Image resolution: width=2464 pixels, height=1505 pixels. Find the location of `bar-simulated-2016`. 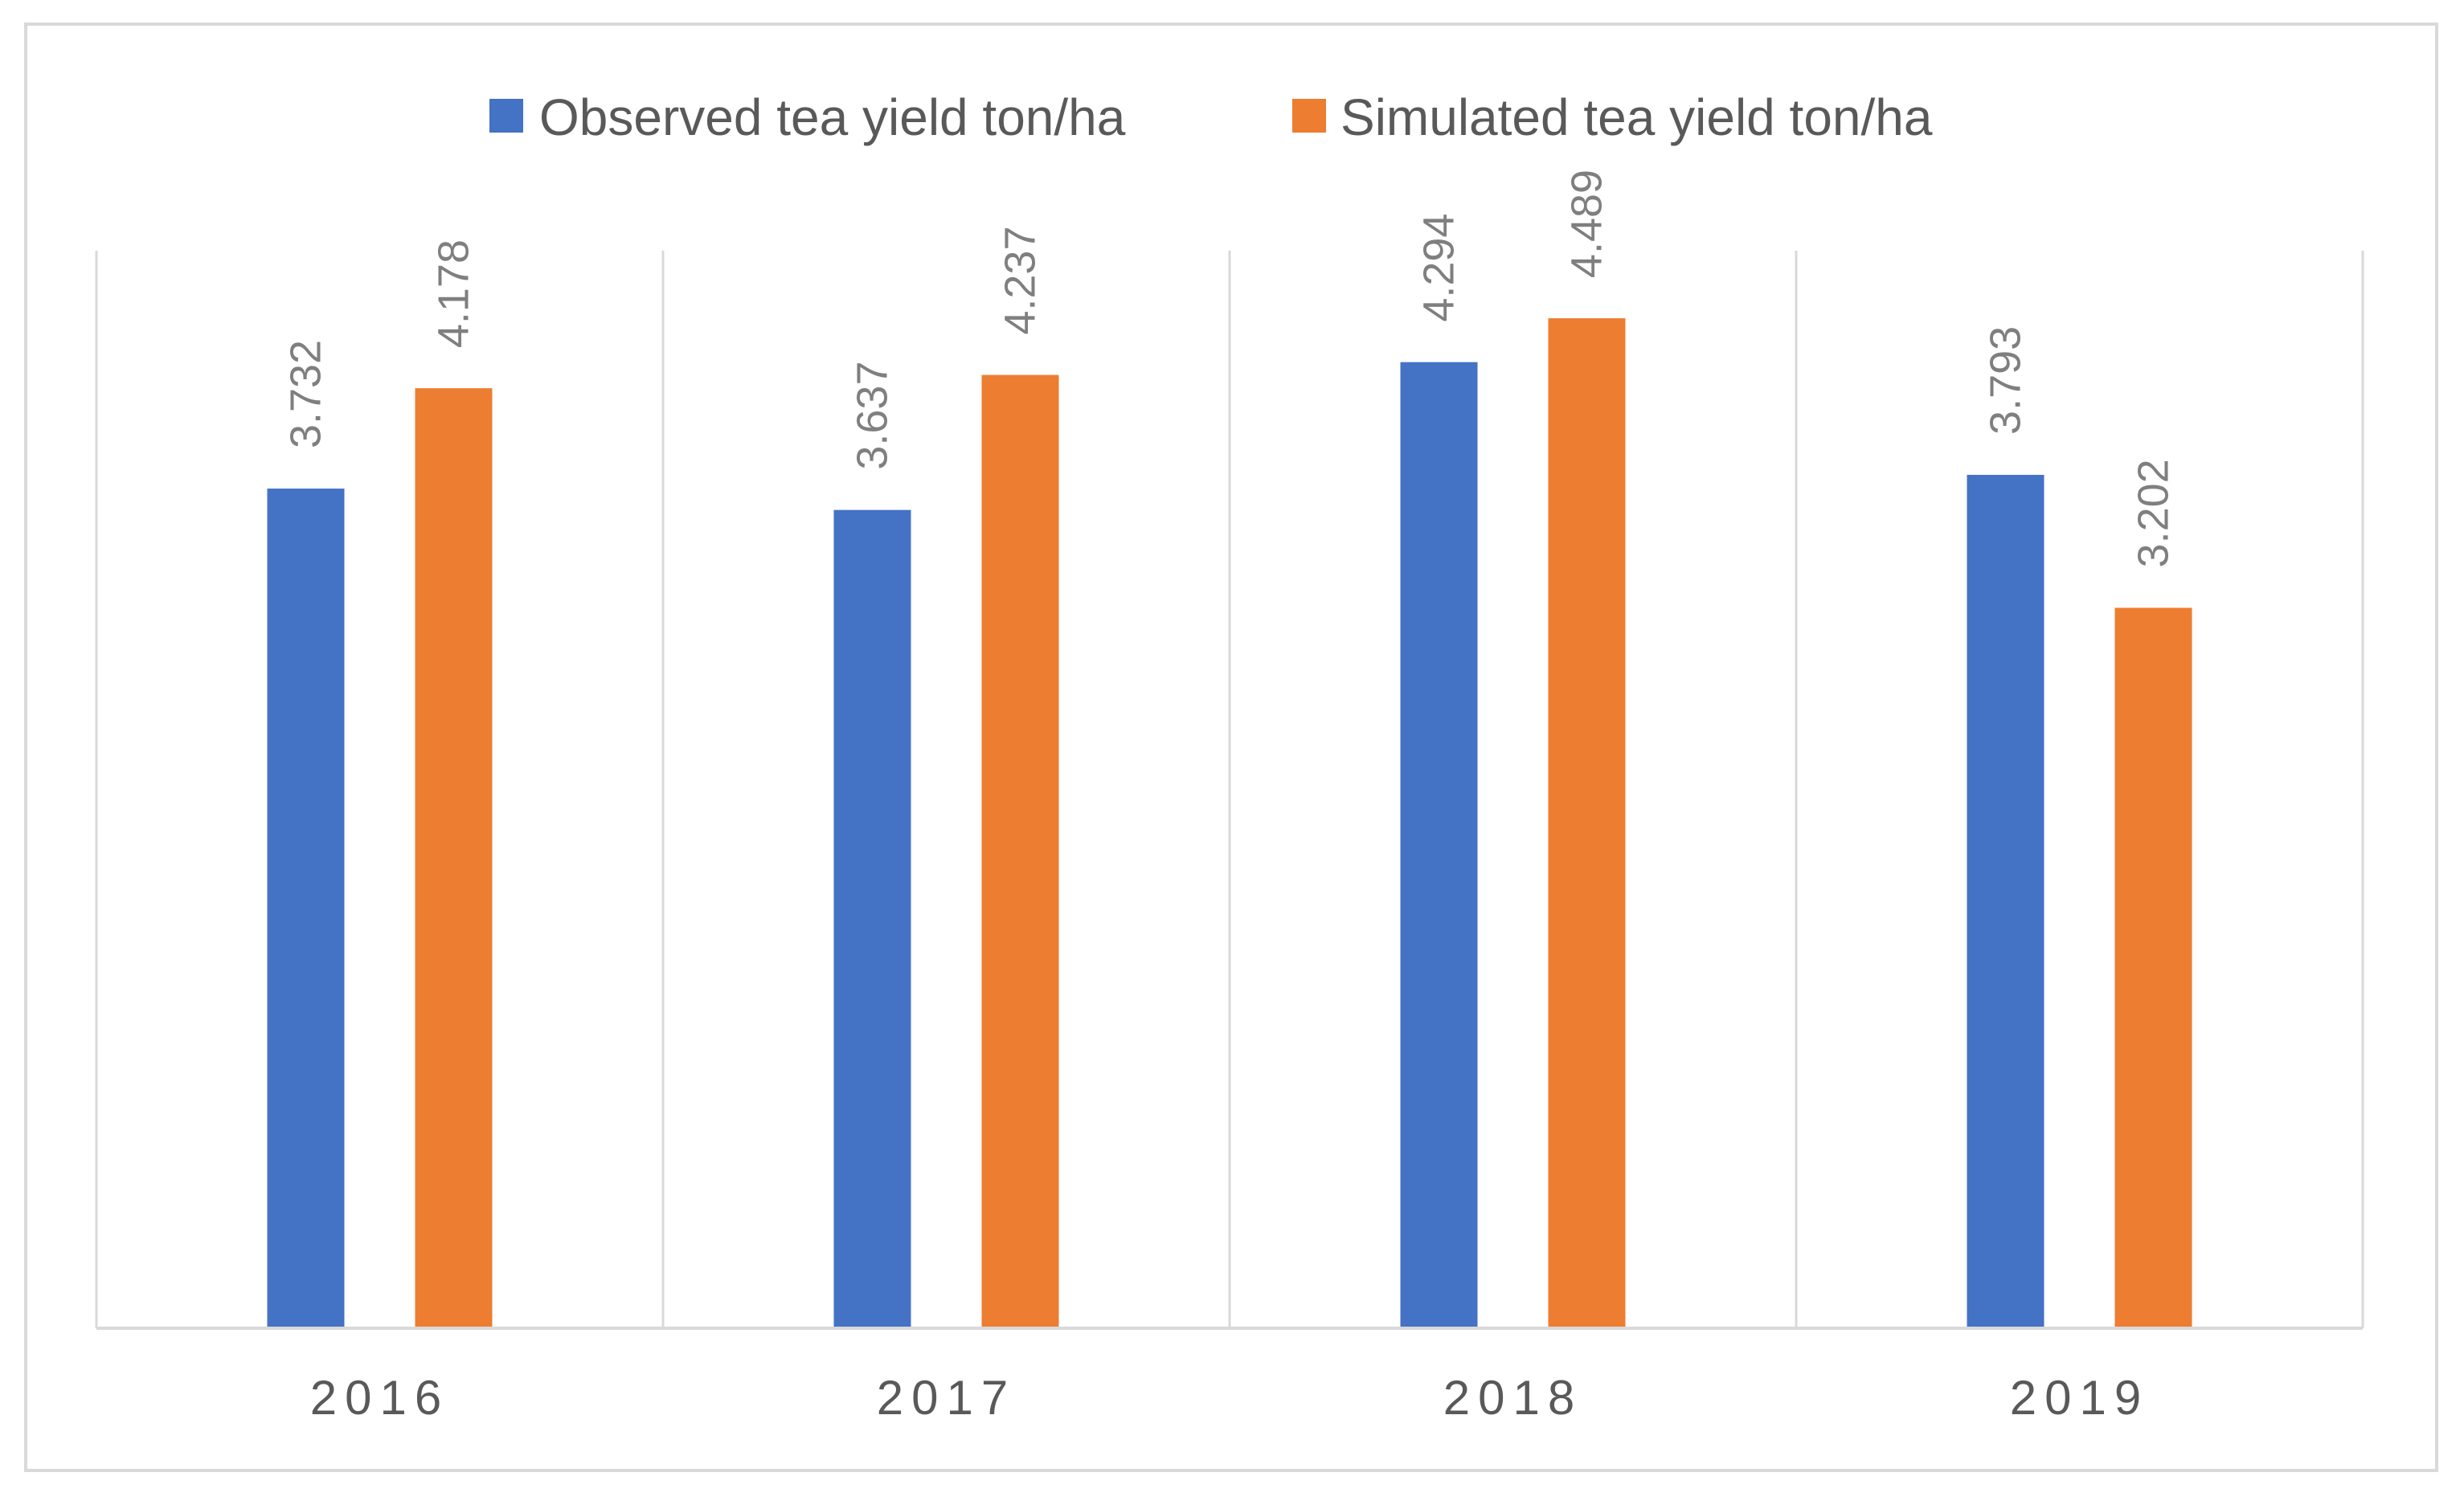

bar-simulated-2016 is located at coordinates (454, 858).